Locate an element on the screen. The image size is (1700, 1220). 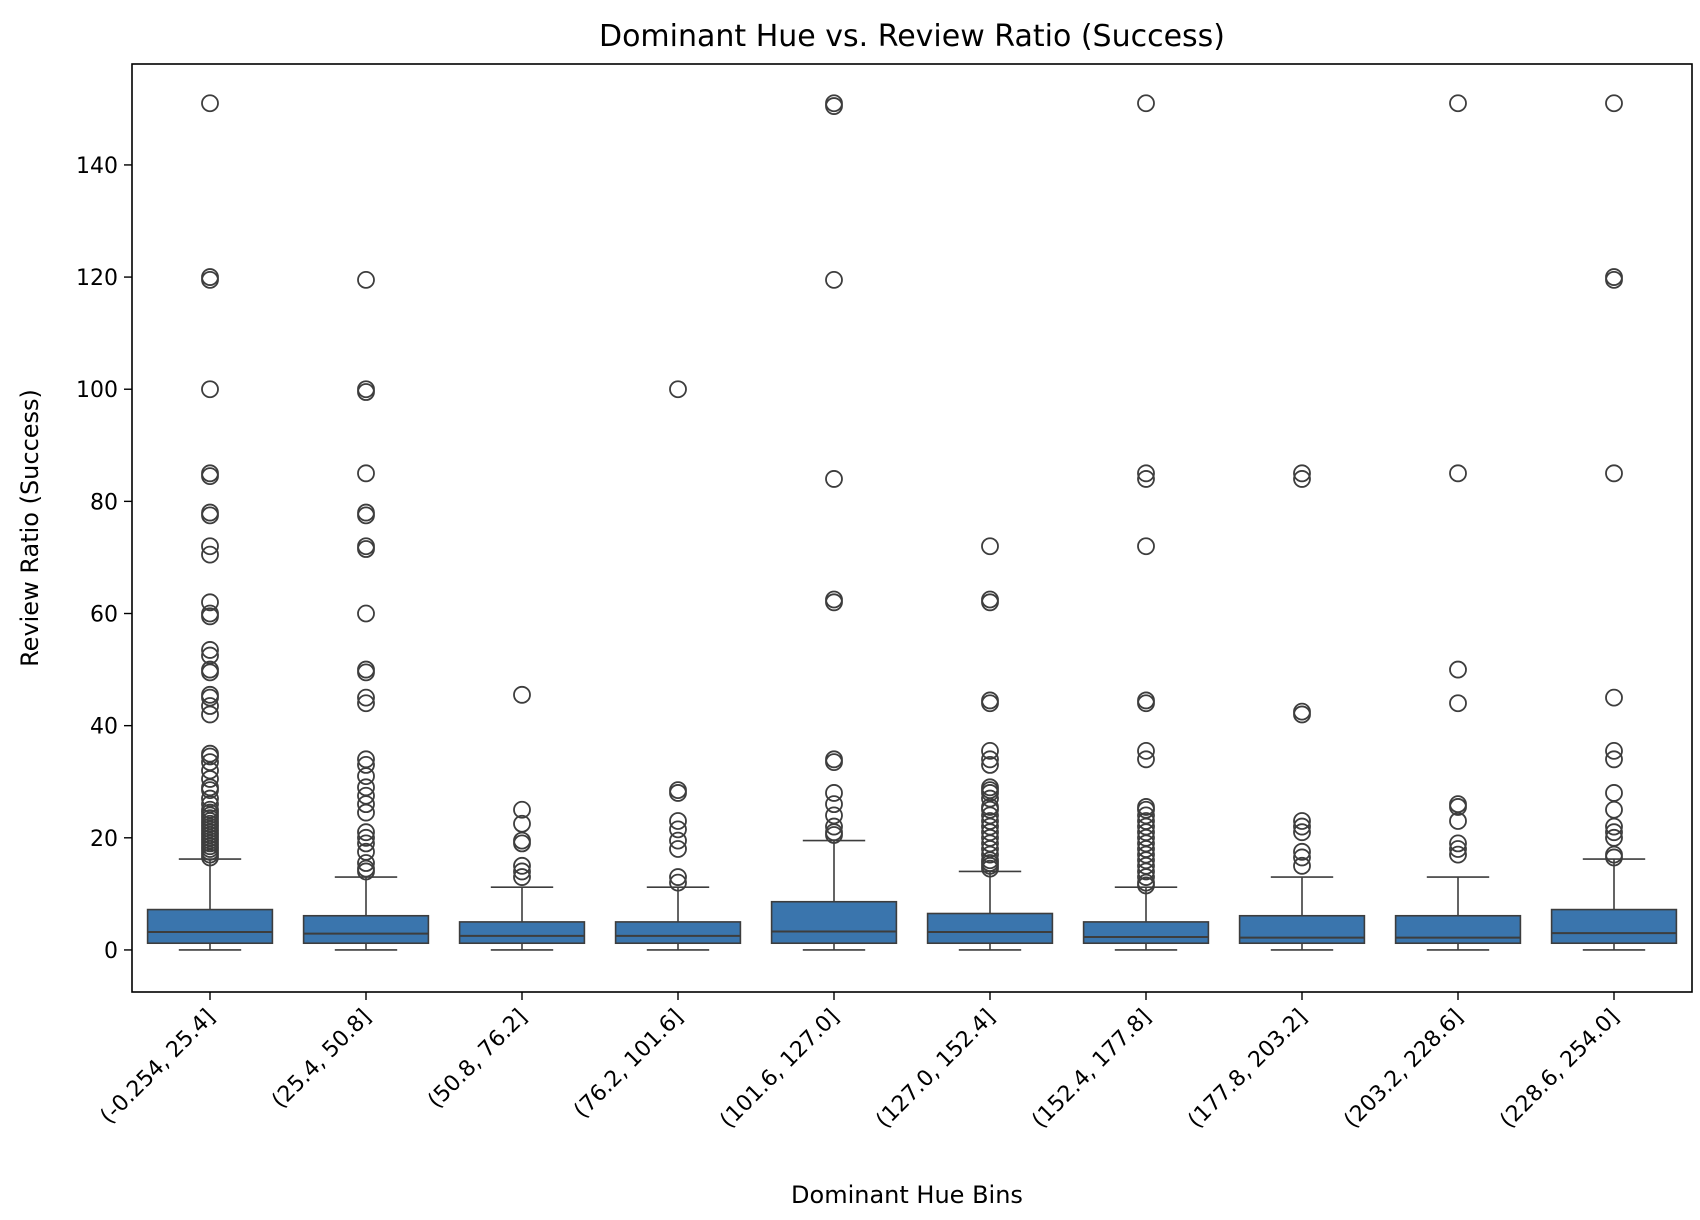
y-tick-label: 40 is located at coordinates (104, 727).